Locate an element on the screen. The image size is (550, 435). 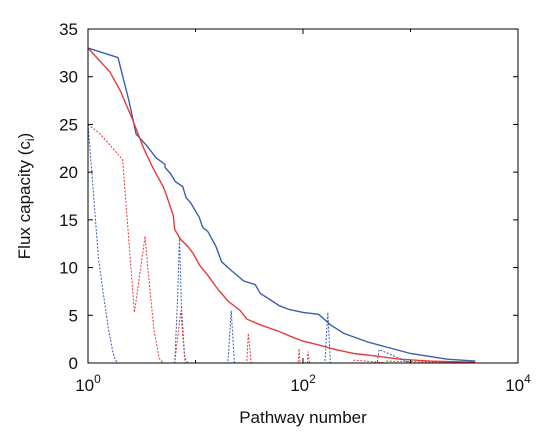
x-tick-label: 10⁰ is located at coordinates (88, 383).